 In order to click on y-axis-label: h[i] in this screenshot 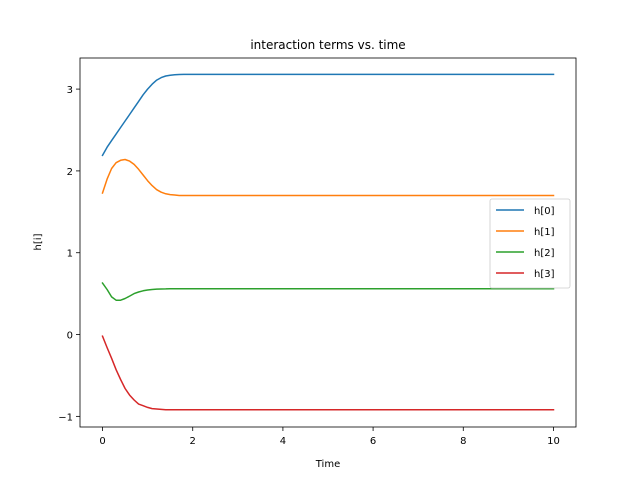, I will do `click(38, 241)`.